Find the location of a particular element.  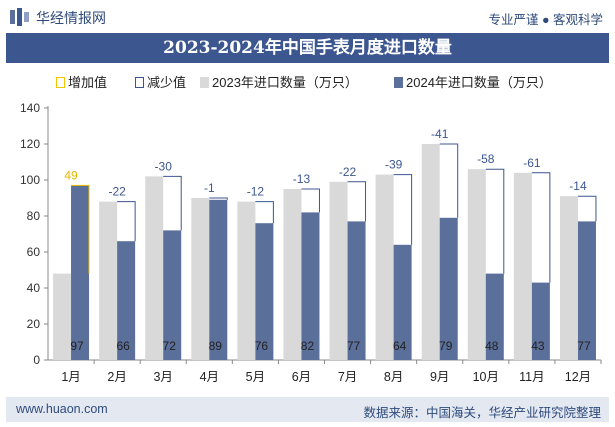

y-tick-label: 0 is located at coordinates (36, 360).